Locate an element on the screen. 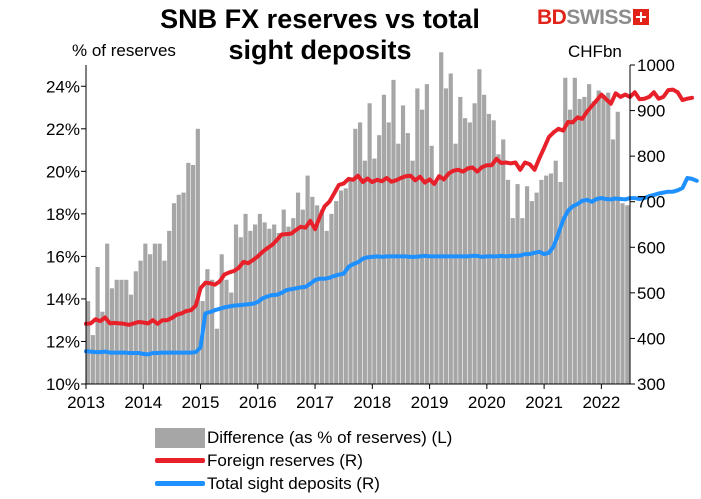  x-tick-label: 2018 is located at coordinates (372, 402).